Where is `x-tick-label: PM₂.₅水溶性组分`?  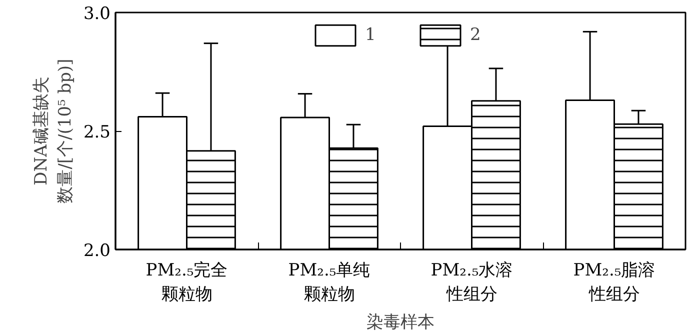 x-tick-label: PM₂.₅水溶性组分 is located at coordinates (471, 282).